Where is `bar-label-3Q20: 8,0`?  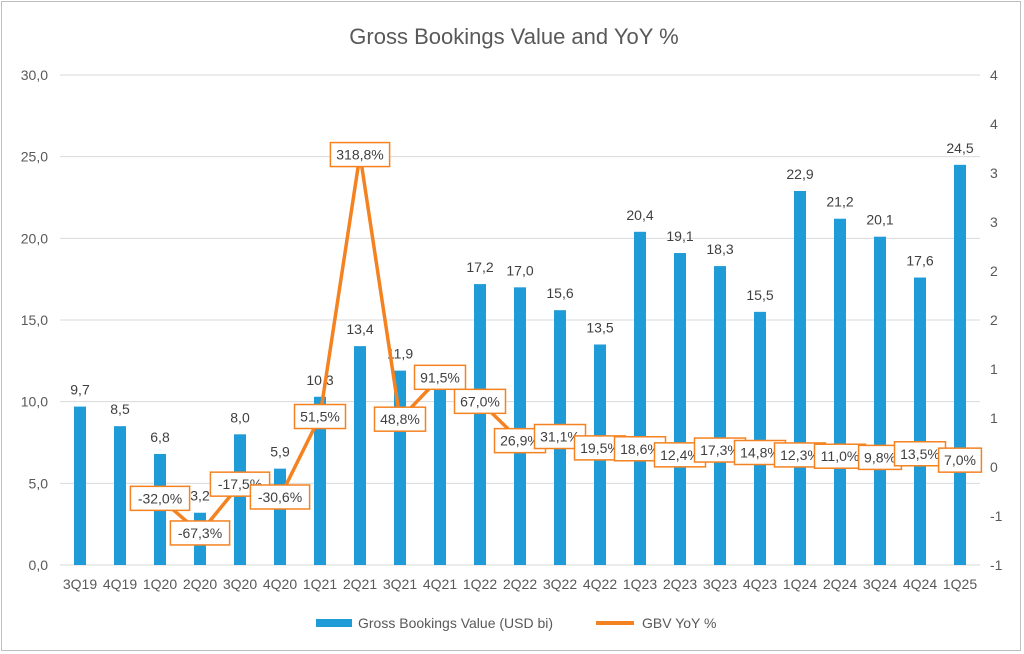
bar-label-3Q20: 8,0 is located at coordinates (240, 417).